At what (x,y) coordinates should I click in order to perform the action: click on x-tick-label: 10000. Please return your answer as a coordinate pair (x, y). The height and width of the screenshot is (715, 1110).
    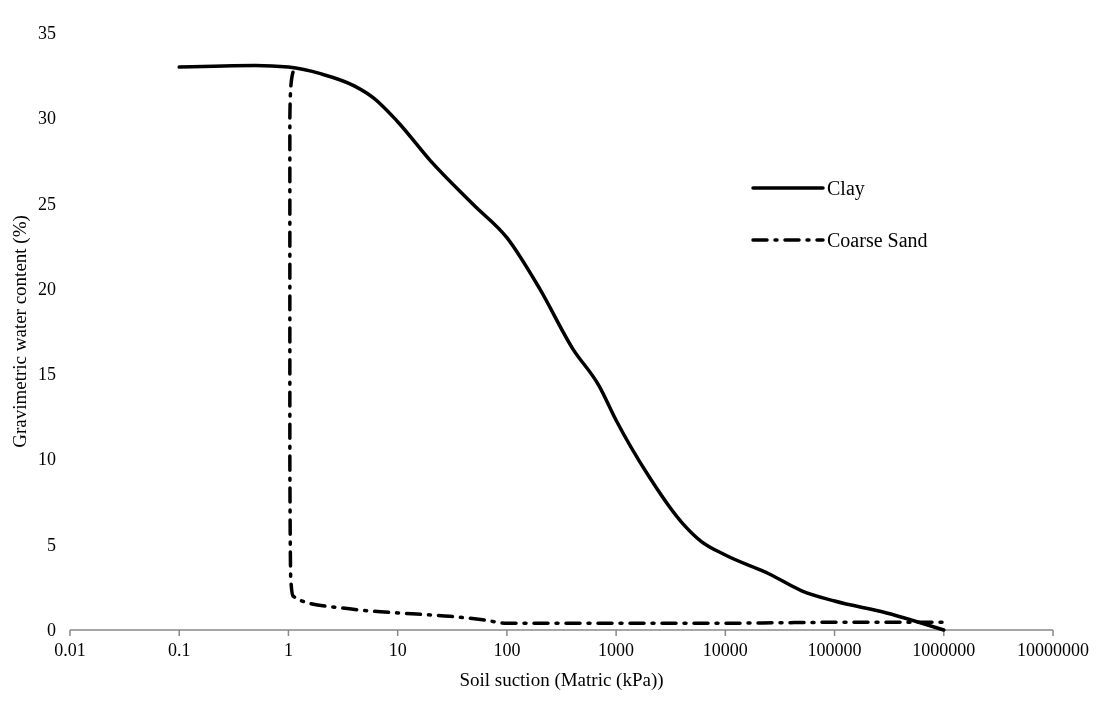
    Looking at the image, I should click on (725, 650).